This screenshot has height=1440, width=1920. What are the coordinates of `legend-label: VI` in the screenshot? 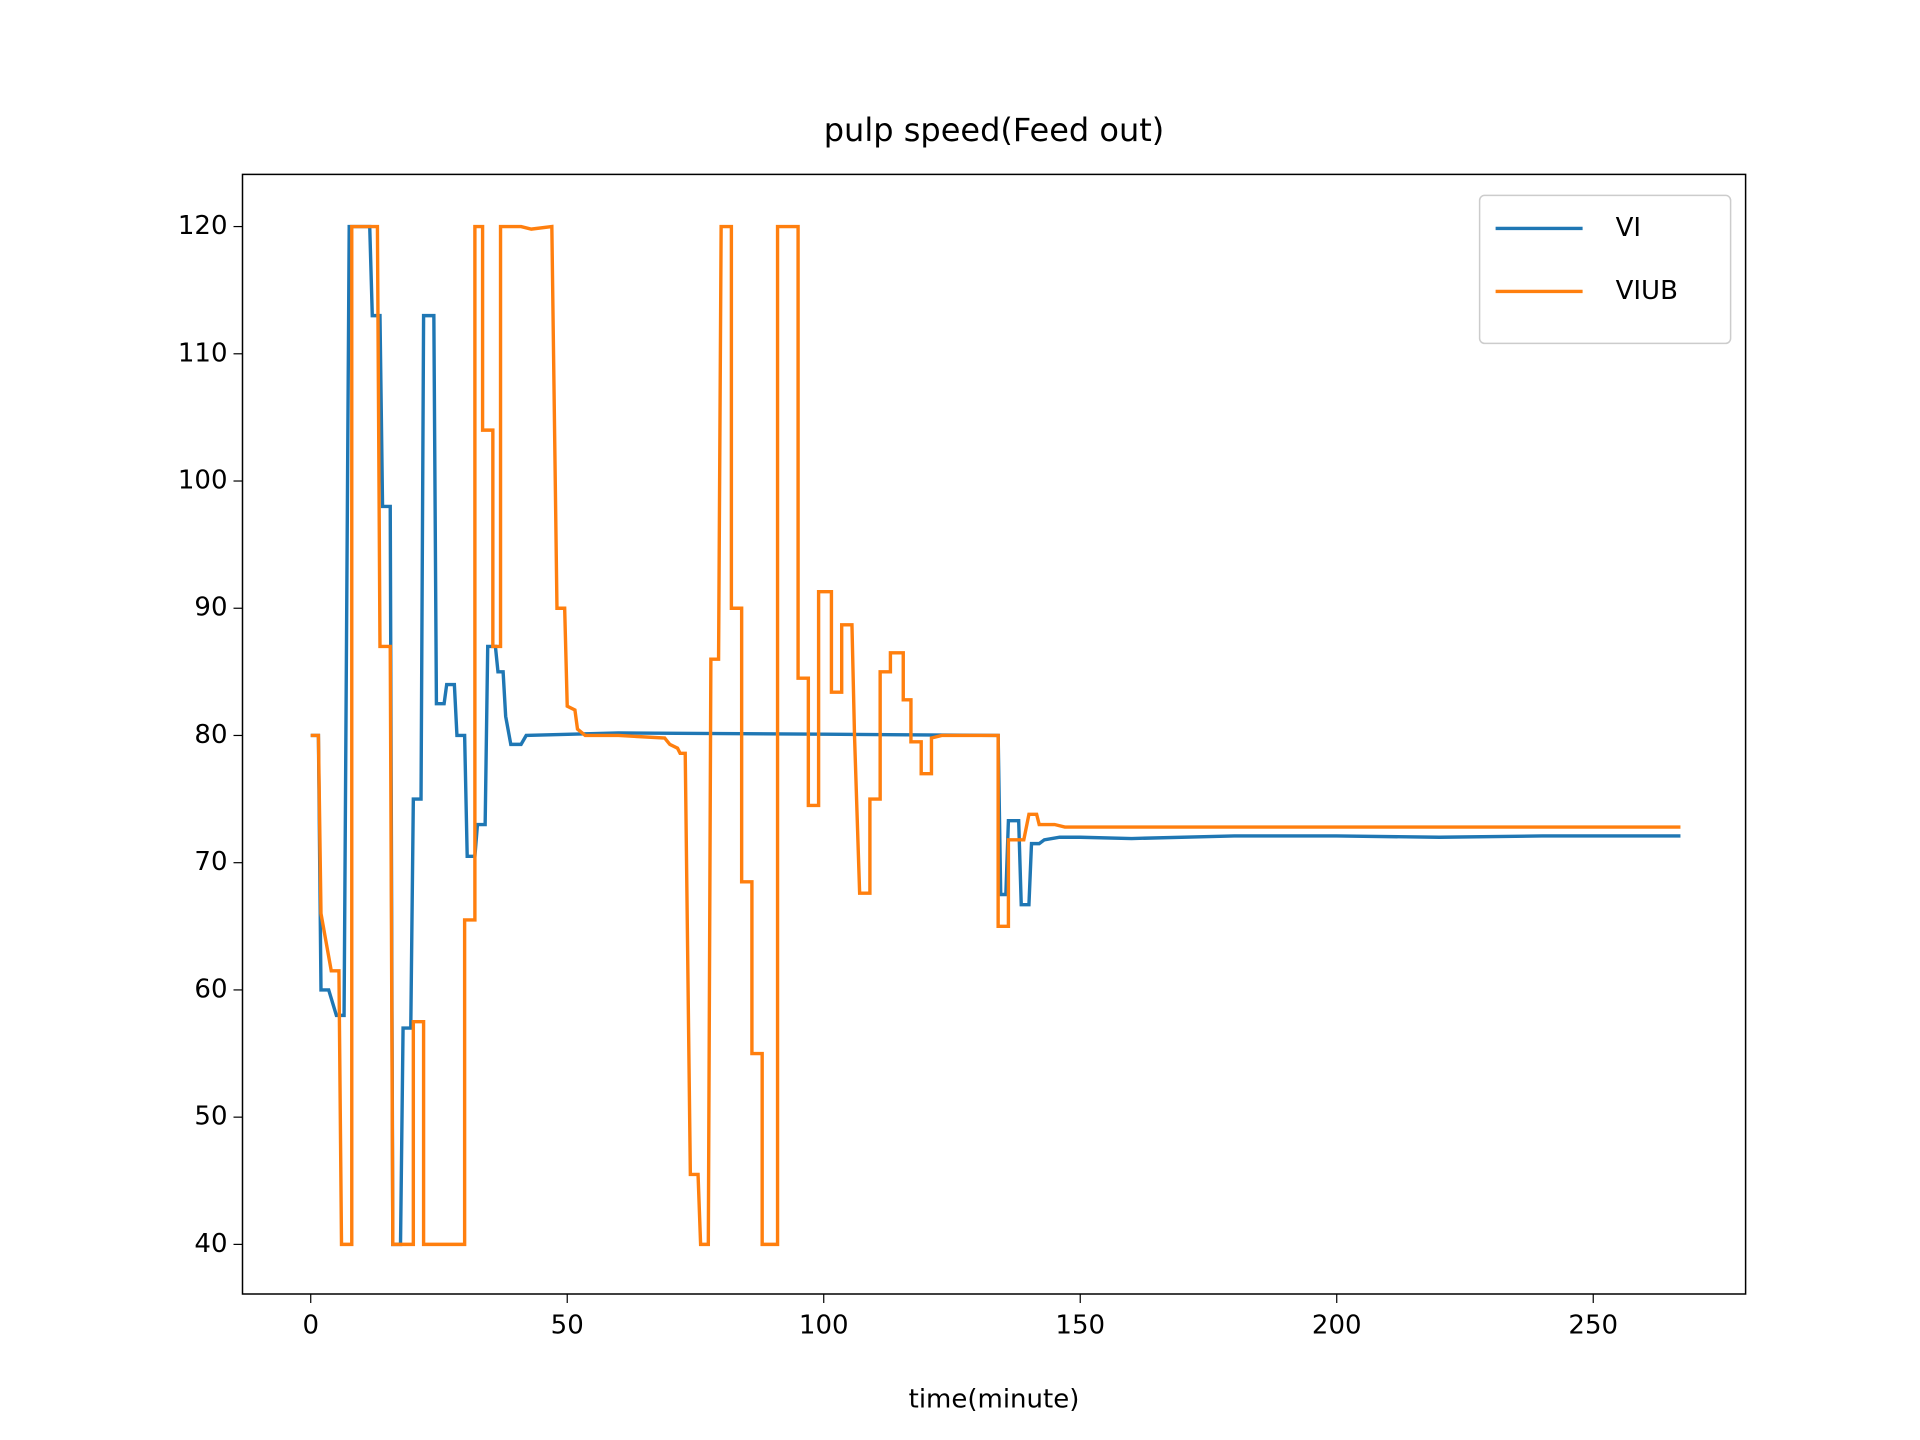 It's located at (1628, 228).